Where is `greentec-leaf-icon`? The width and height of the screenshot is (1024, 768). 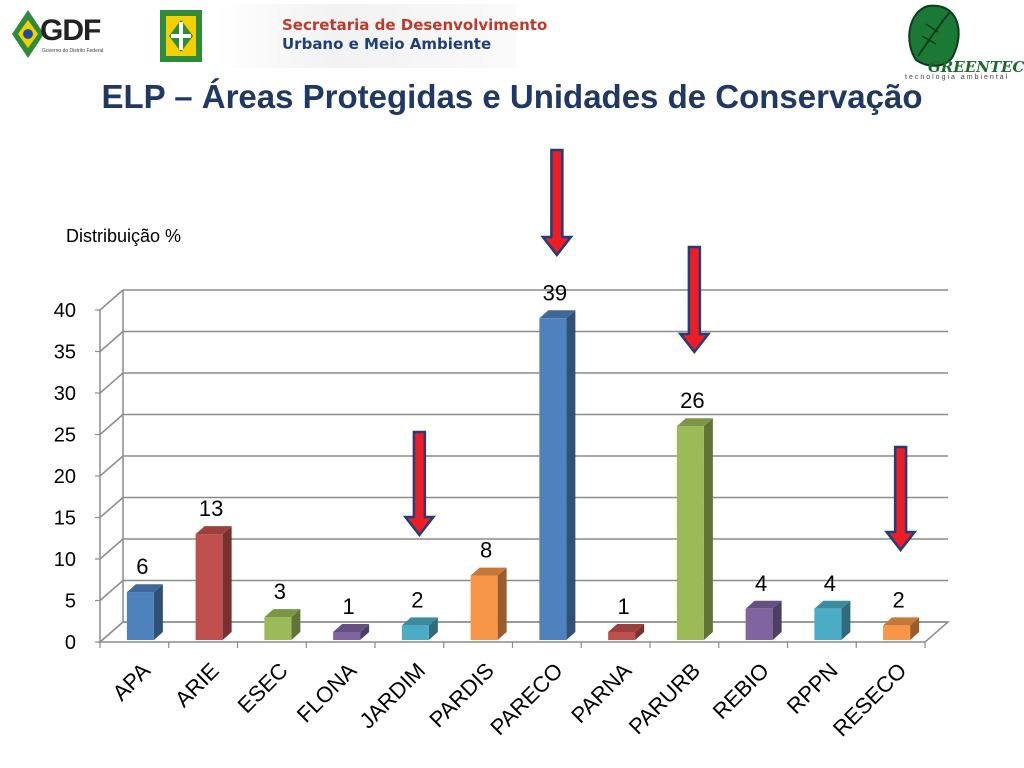
greentec-leaf-icon is located at coordinates (934, 35).